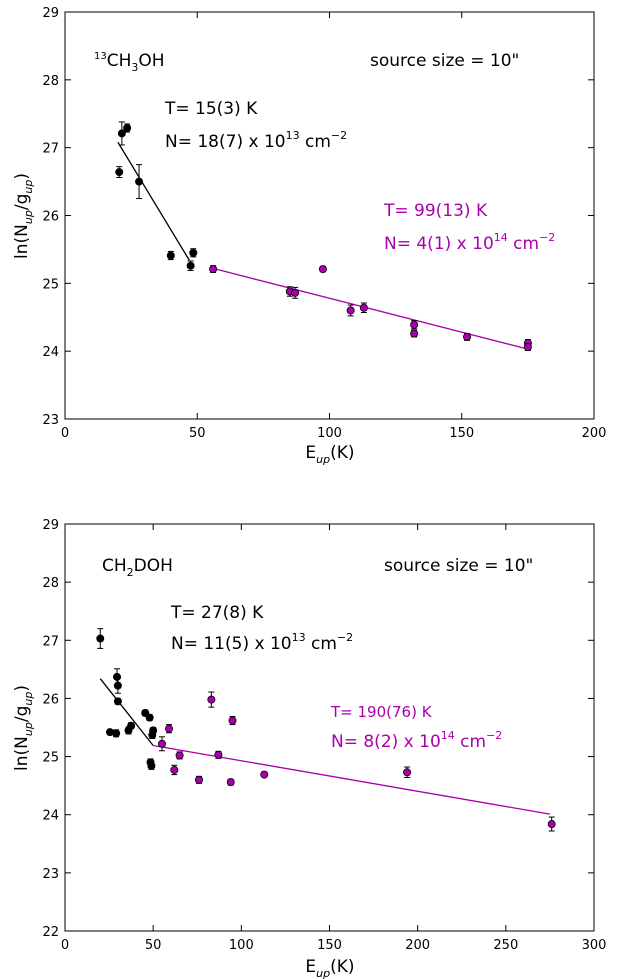 This screenshot has width=624, height=979. I want to click on fit-cold-temperature: T= 15(3) K, so click(211, 109).